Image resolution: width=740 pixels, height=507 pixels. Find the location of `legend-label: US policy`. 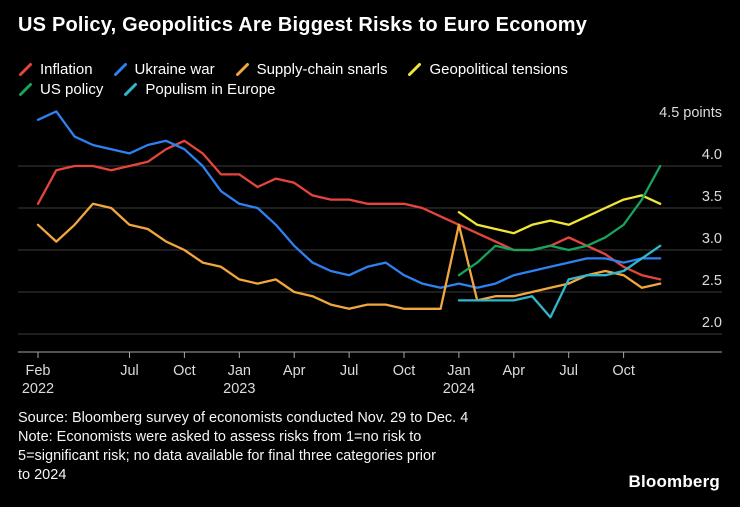

legend-label: US policy is located at coordinates (72, 89).